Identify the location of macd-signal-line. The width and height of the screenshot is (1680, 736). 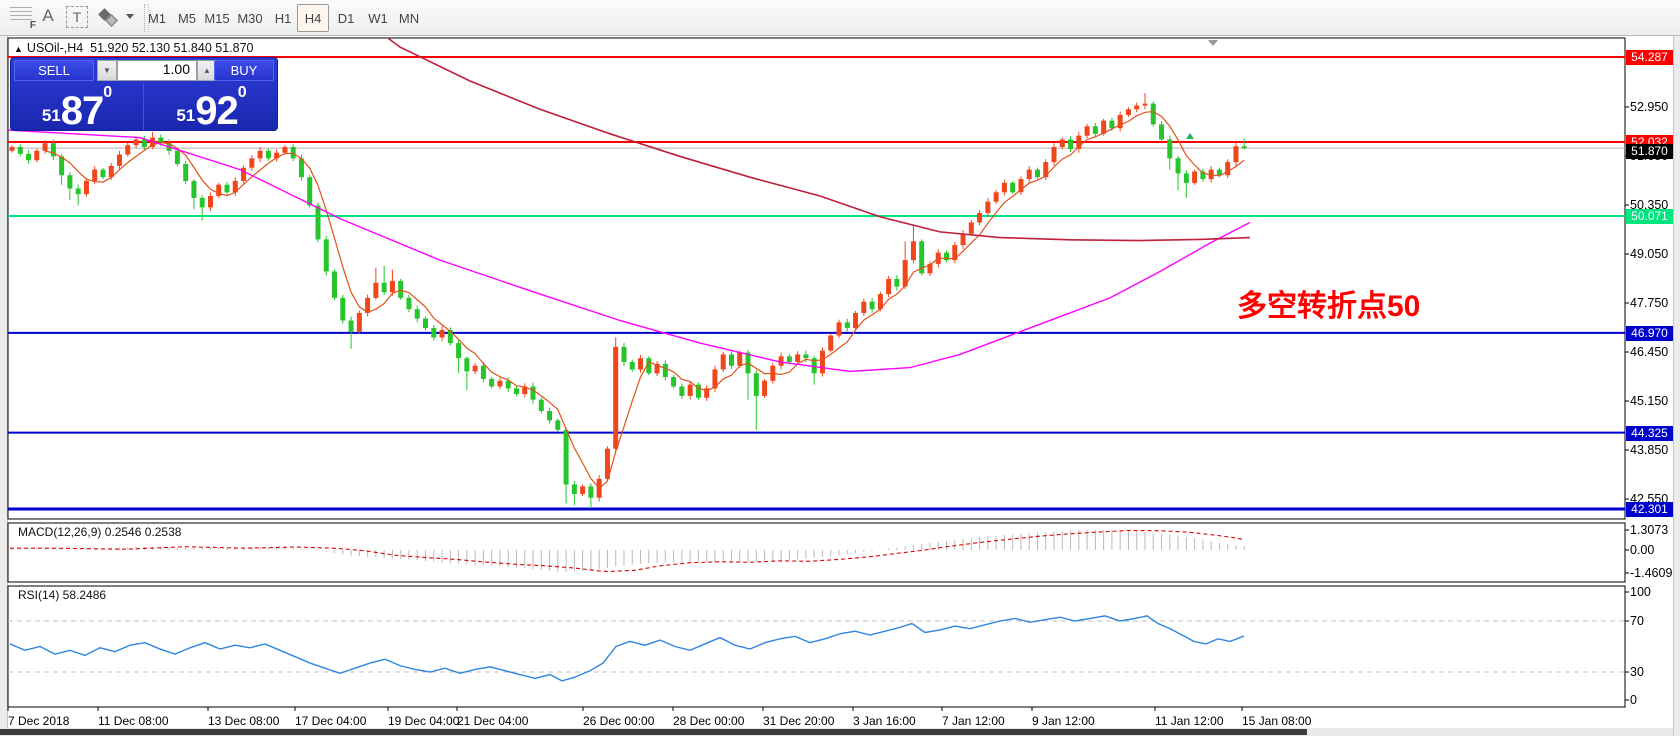
(626, 550).